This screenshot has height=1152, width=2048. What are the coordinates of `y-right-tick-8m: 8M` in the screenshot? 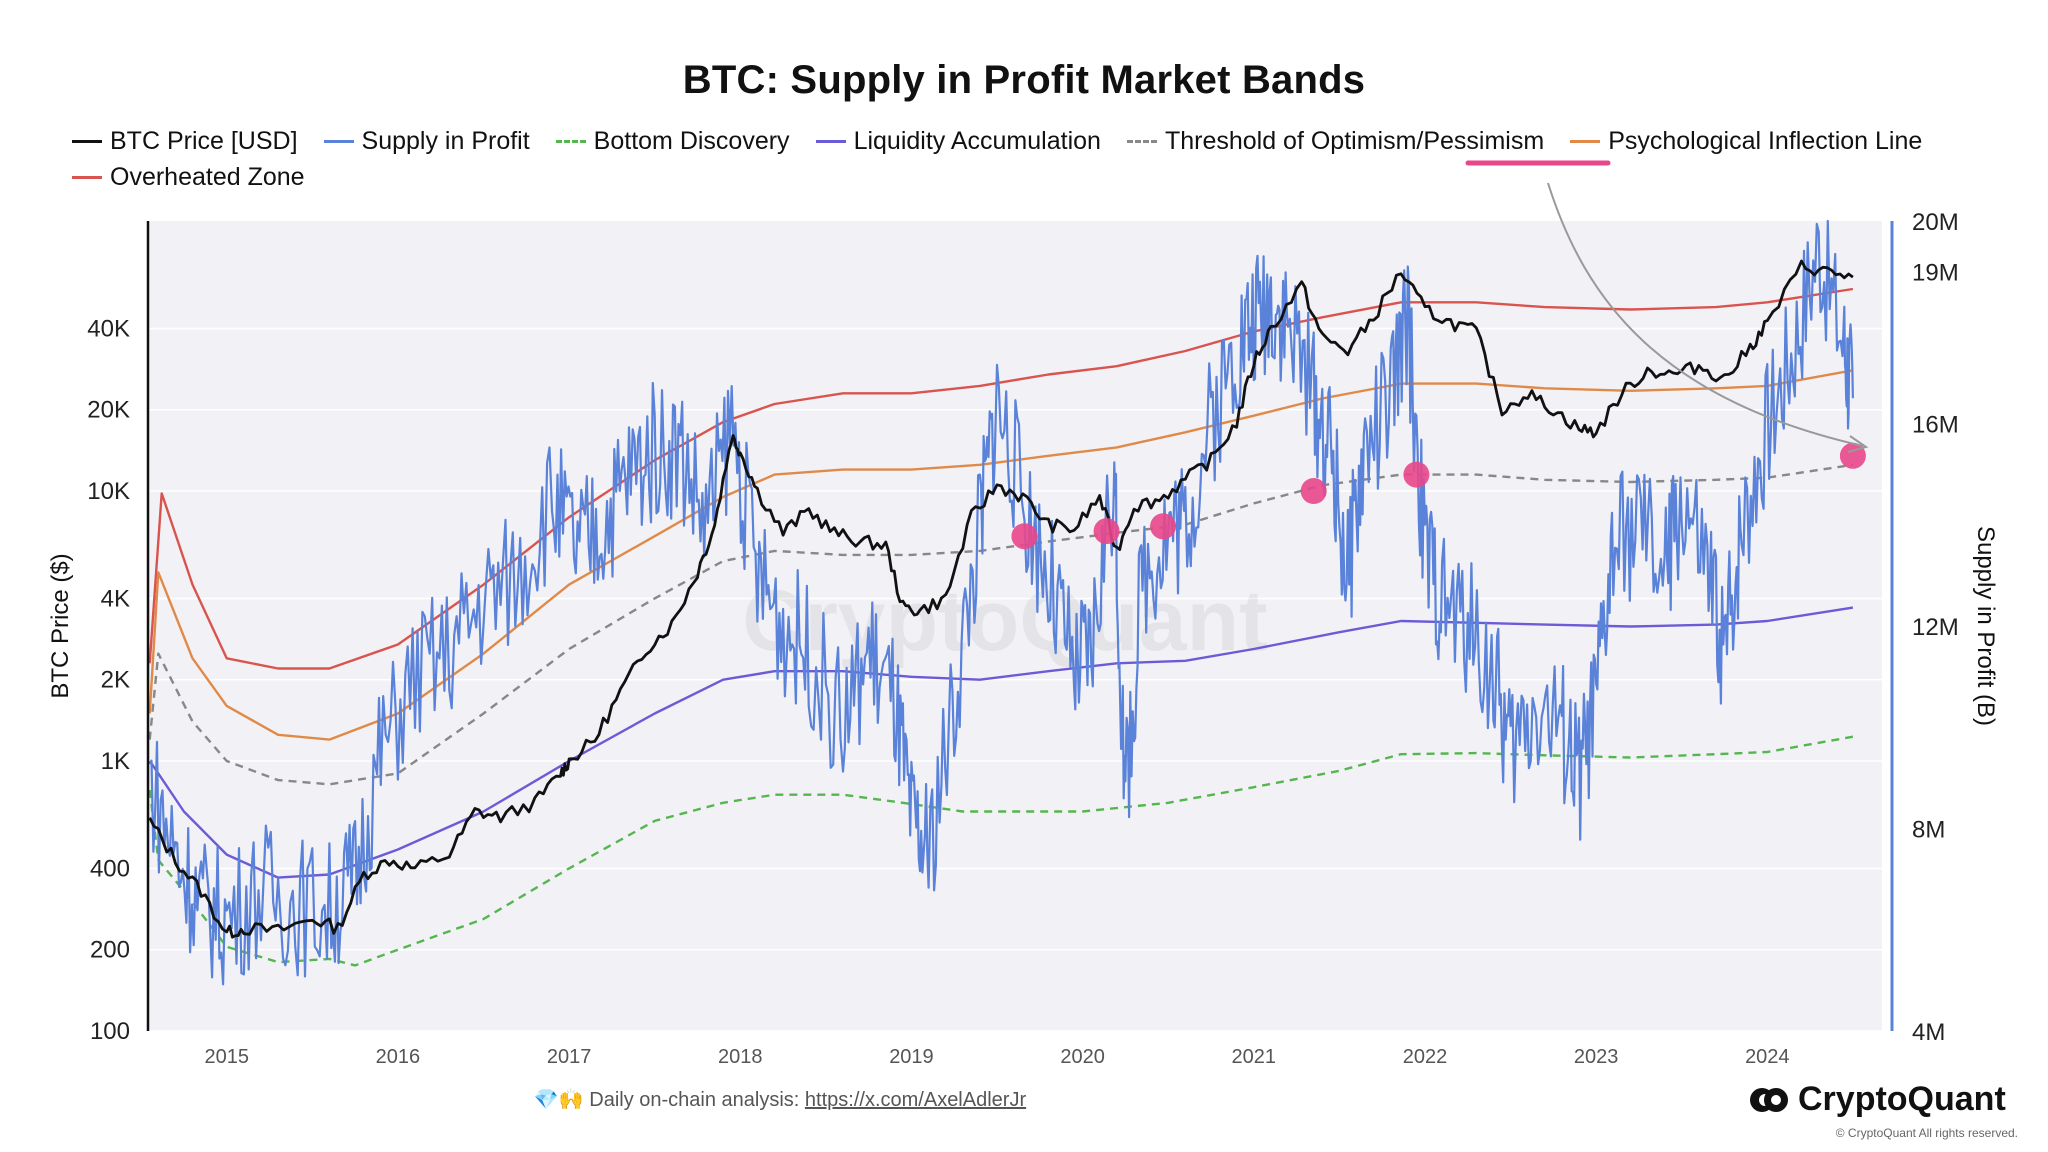 It's located at (1928, 830).